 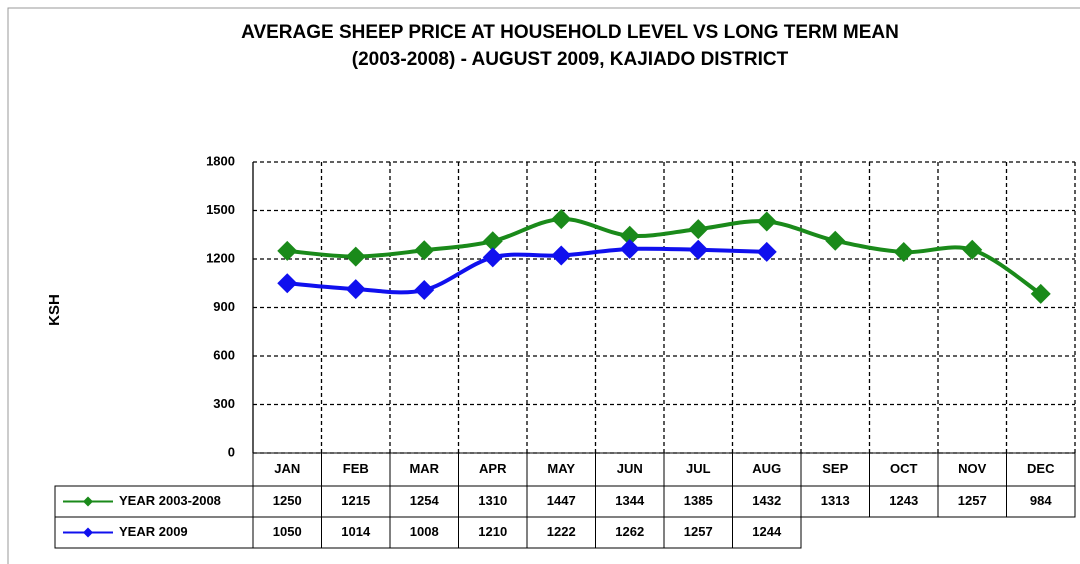 What do you see at coordinates (356, 468) in the screenshot?
I see `x-tick-label: FEB` at bounding box center [356, 468].